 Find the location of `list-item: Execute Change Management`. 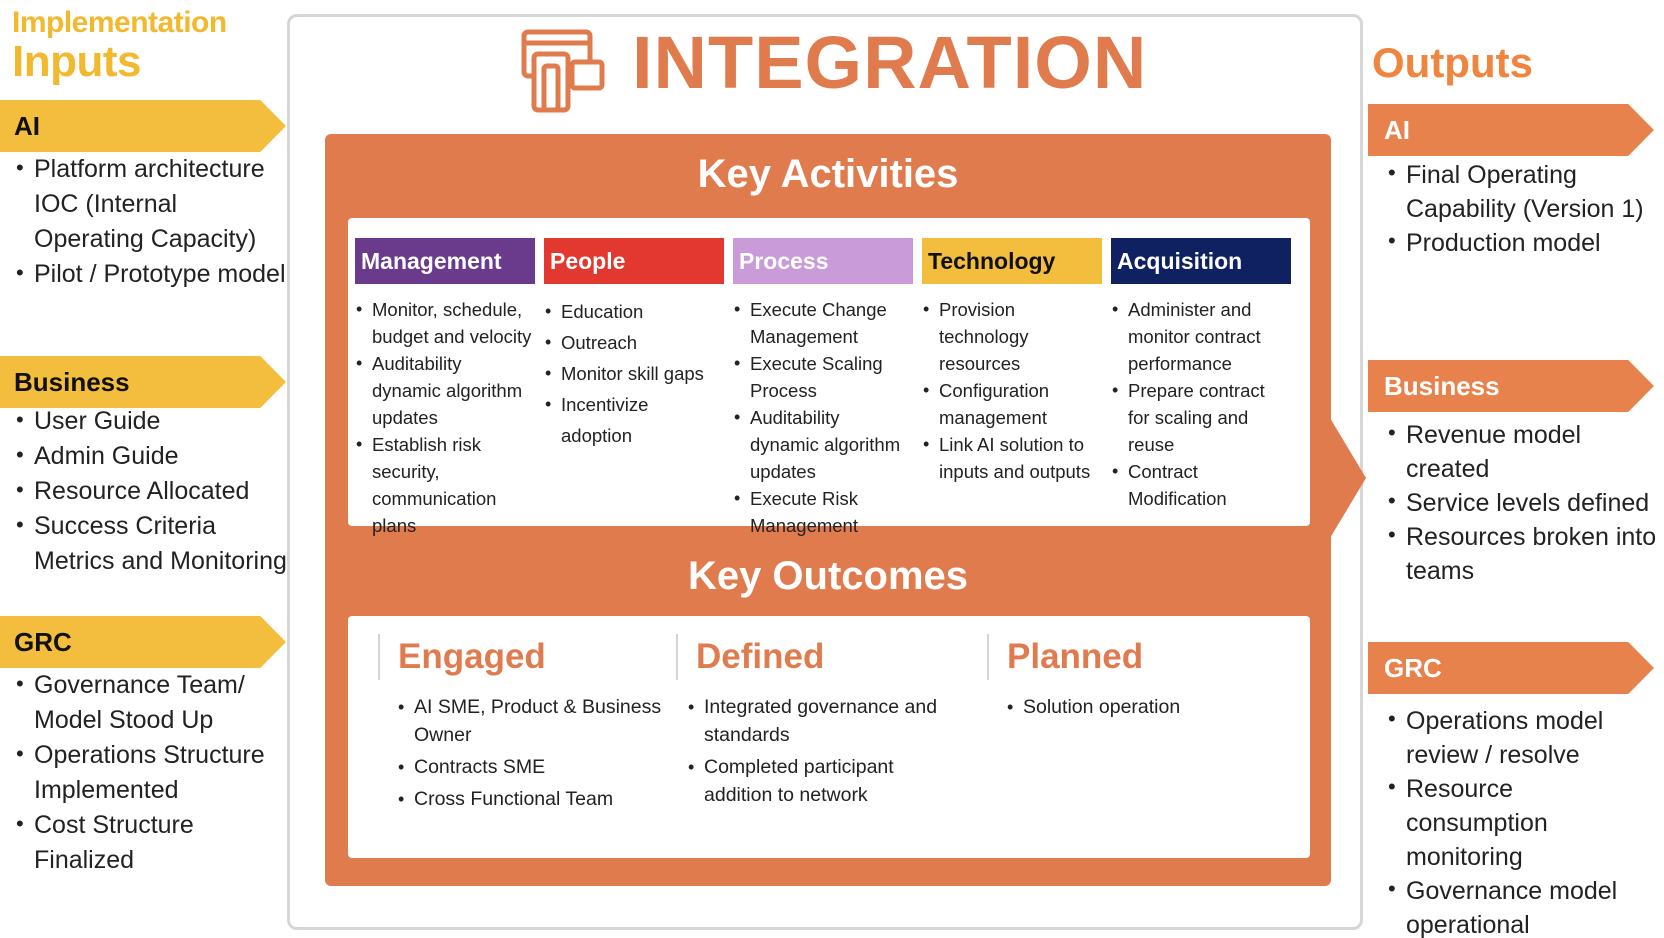

list-item: Execute Change Management is located at coordinates (823, 323).